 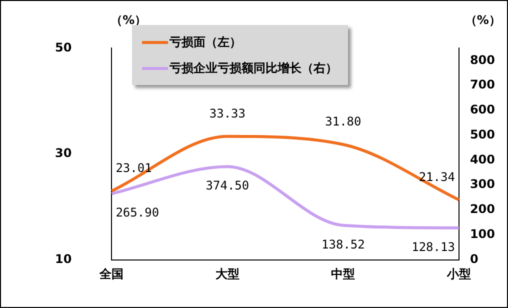 What do you see at coordinates (474, 259) in the screenshot?
I see `y2-tick-label: 0` at bounding box center [474, 259].